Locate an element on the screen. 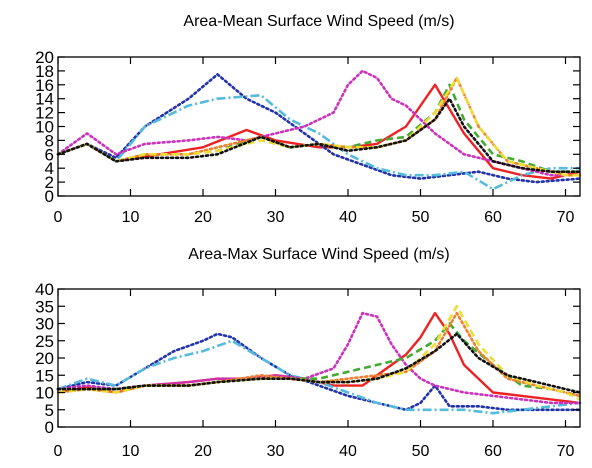 The height and width of the screenshot is (468, 592). chart-1-y-tick-label-0: 0 is located at coordinates (49, 196).